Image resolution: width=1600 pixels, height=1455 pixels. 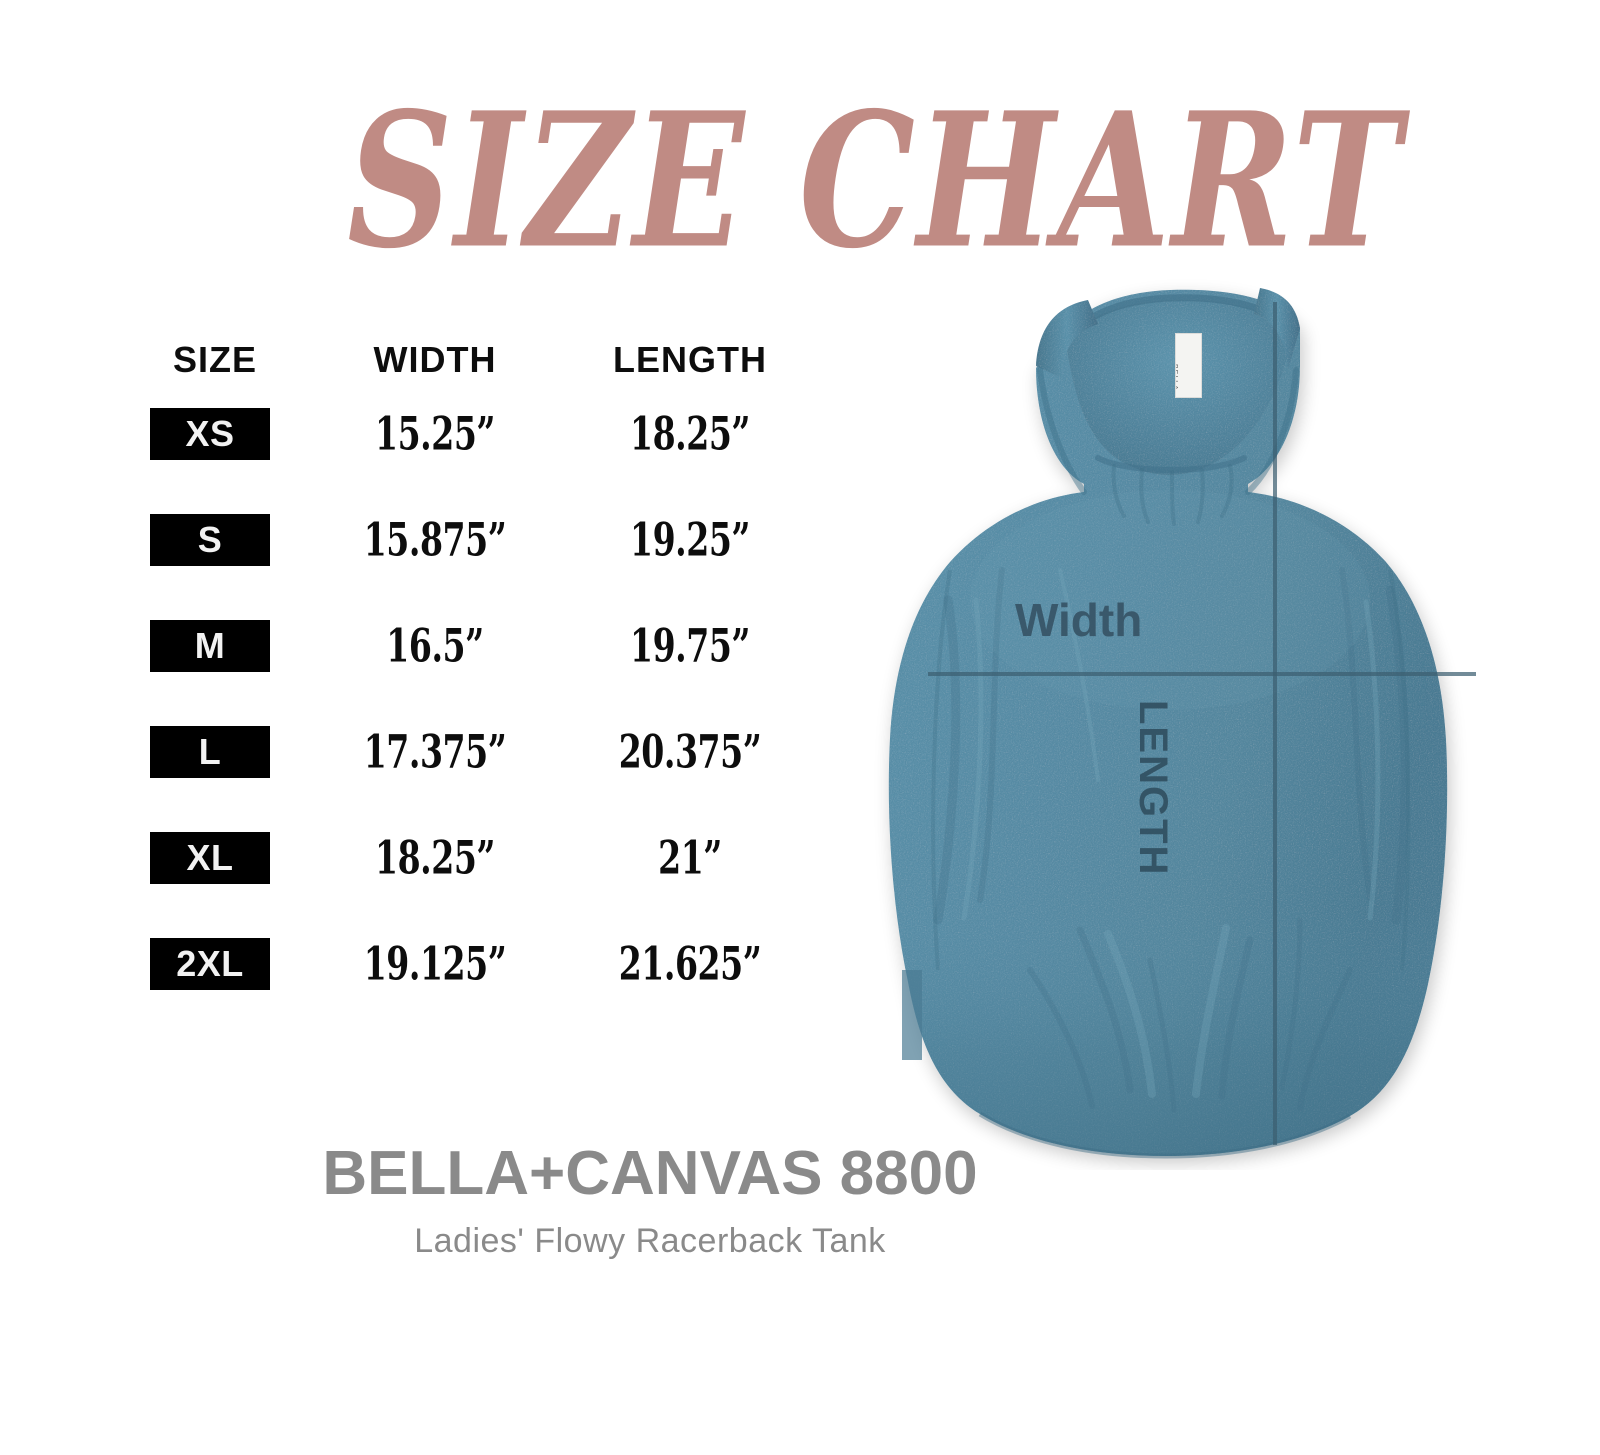 What do you see at coordinates (690, 646) in the screenshot?
I see `length-value: 19.75”` at bounding box center [690, 646].